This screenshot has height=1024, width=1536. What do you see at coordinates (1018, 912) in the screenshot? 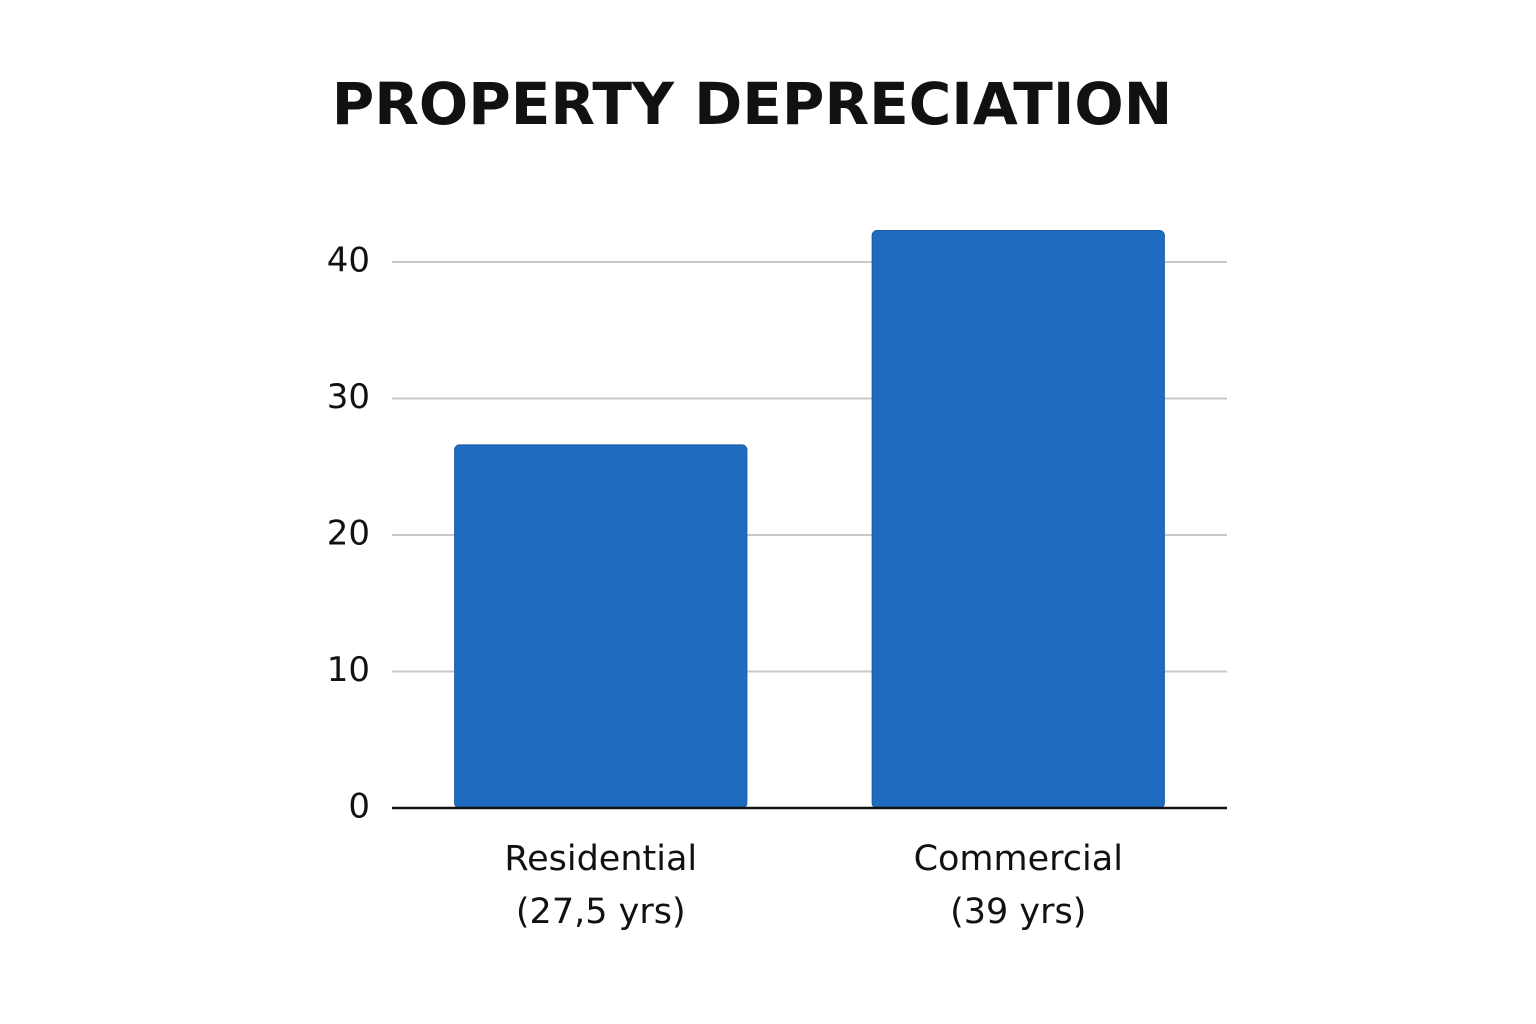
I see `x-tick-label: (39 yrs)` at bounding box center [1018, 912].